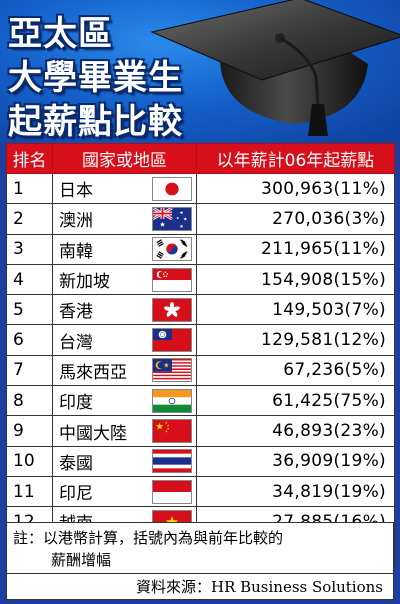 The image size is (400, 604). What do you see at coordinates (29, 431) in the screenshot?
I see `rank-cell: 9` at bounding box center [29, 431].